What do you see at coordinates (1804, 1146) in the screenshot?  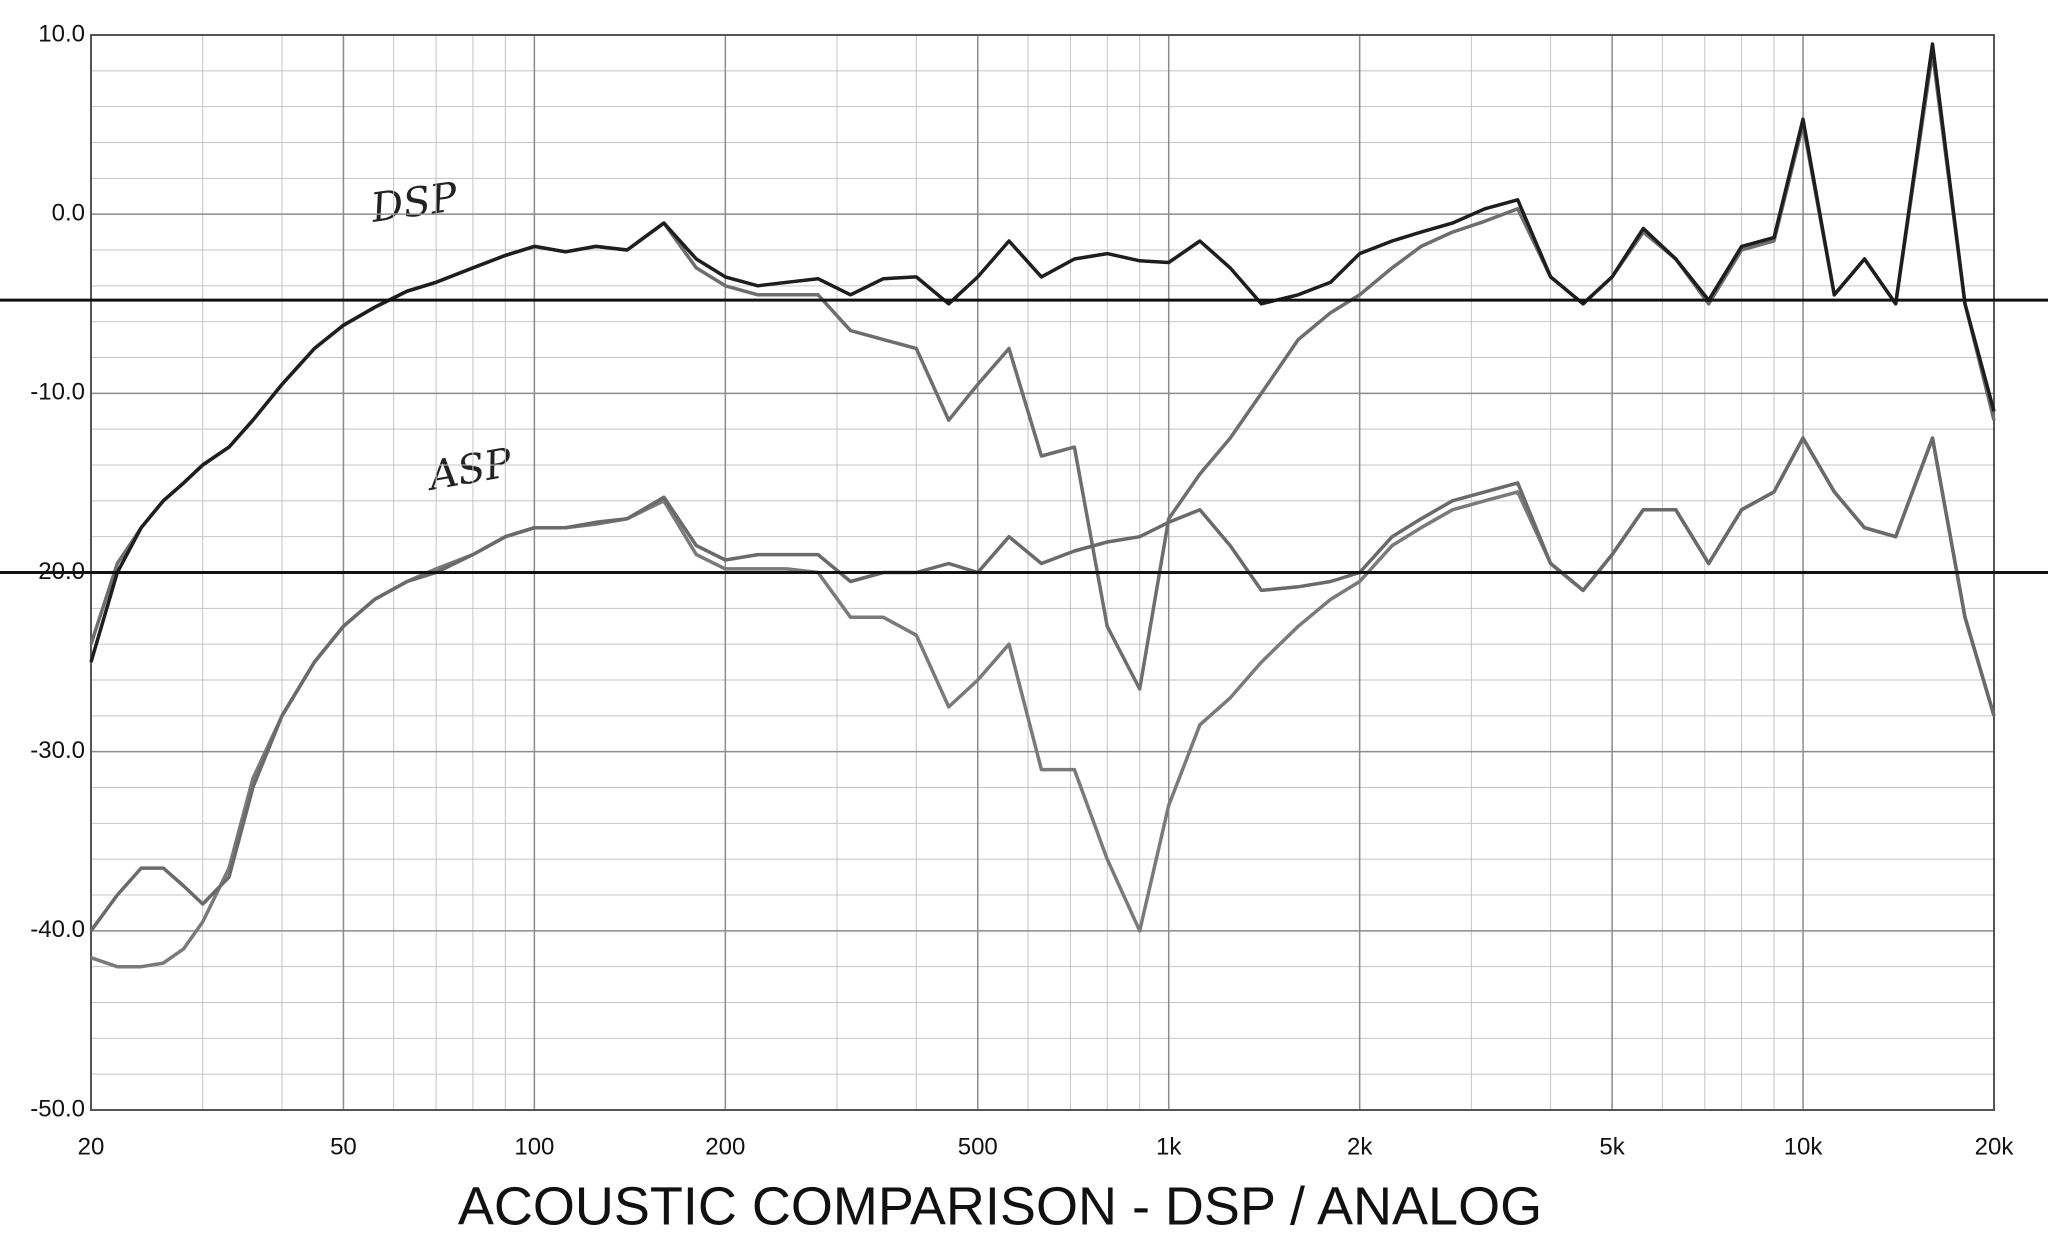 I see `x-tick-label: 10k` at bounding box center [1804, 1146].